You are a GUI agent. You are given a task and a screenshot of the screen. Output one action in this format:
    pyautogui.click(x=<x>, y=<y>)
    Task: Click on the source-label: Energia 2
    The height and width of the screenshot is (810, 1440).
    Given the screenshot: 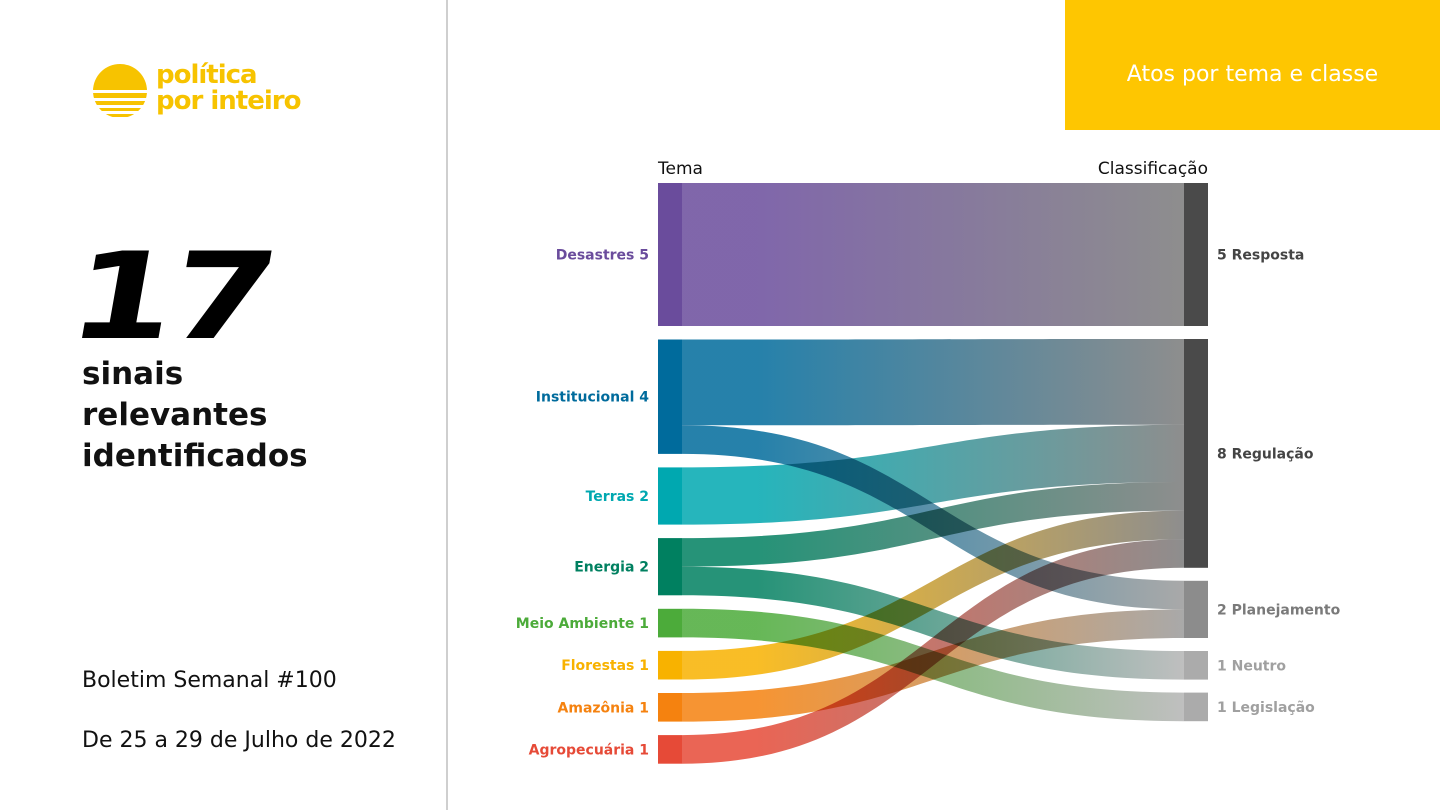 What is the action you would take?
    pyautogui.click(x=611, y=568)
    